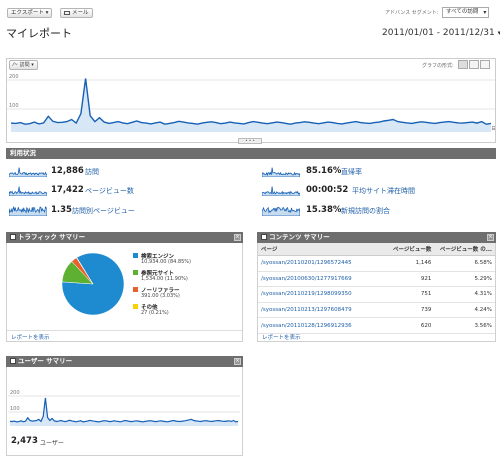 The width and height of the screenshot is (500, 459). I want to click on pageview-pct-cell: 4.24%, so click(464, 310).